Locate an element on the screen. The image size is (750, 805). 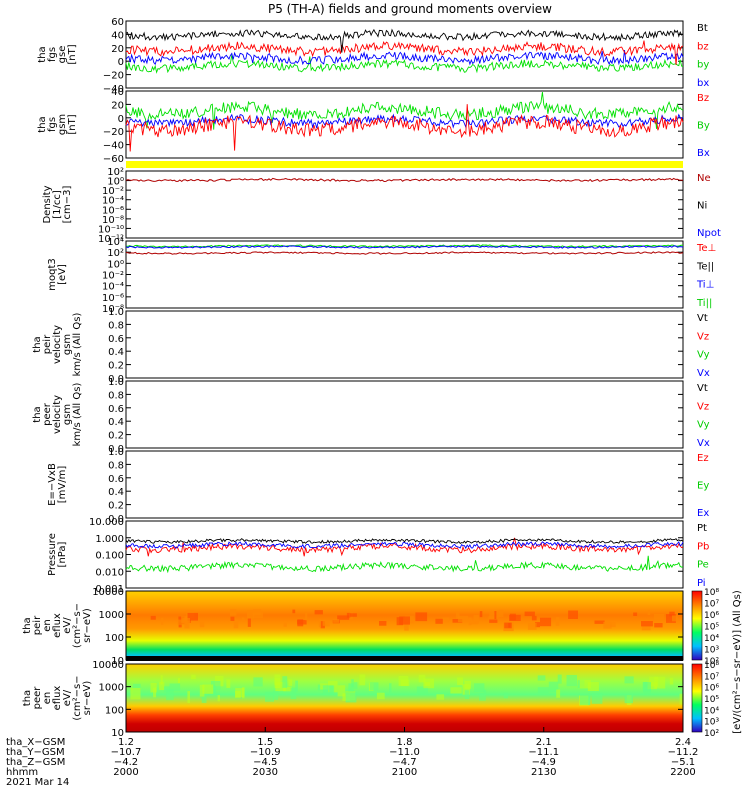
series-Tiperp is located at coordinates (404, 247).